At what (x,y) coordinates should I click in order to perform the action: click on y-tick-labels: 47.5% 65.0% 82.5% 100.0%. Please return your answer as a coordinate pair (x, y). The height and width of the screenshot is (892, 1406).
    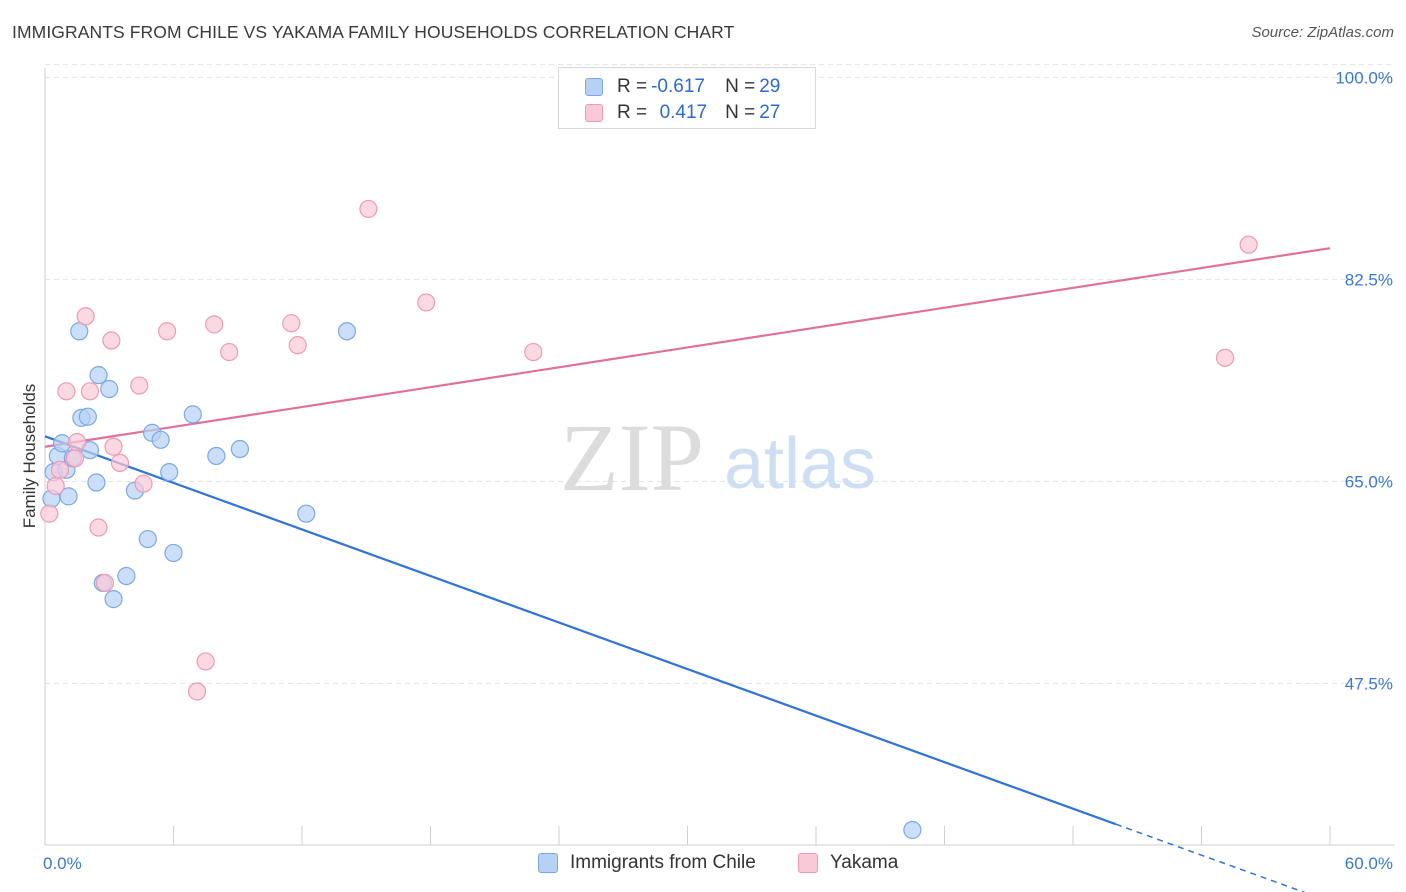
    Looking at the image, I should click on (1364, 380).